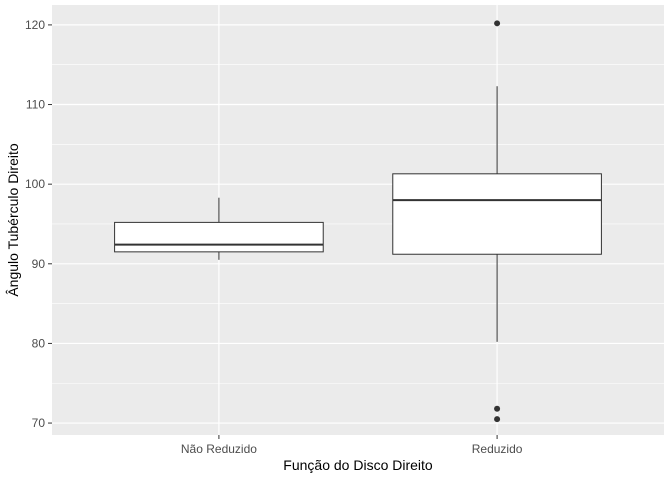 This screenshot has width=672, height=480. Describe the element at coordinates (39, 343) in the screenshot. I see `y-tick-label: 80` at that location.